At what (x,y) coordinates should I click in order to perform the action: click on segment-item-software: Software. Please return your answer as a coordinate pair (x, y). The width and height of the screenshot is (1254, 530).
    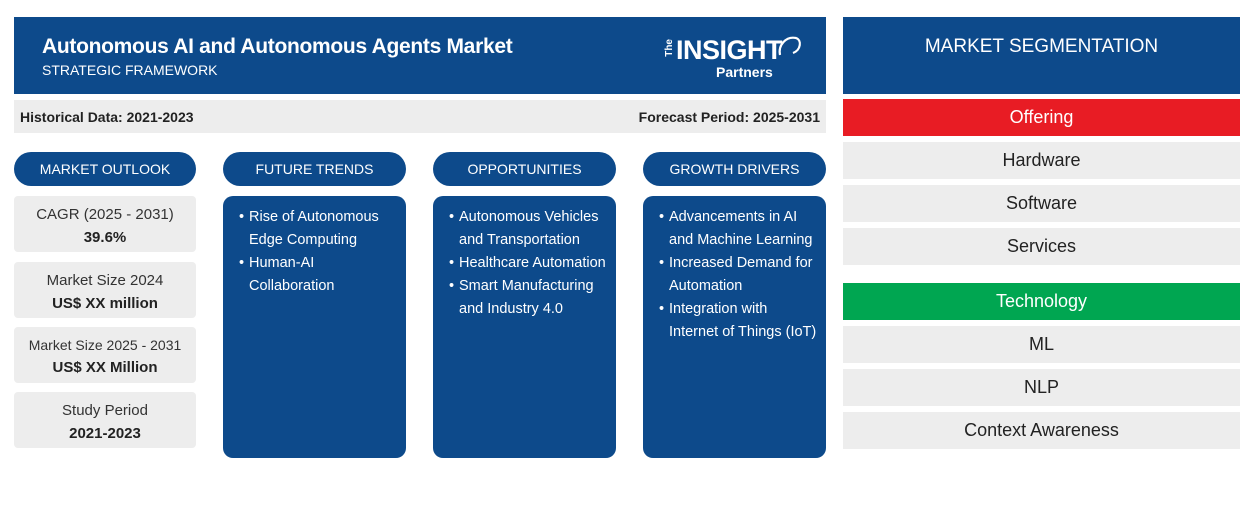
    Looking at the image, I should click on (1041, 203).